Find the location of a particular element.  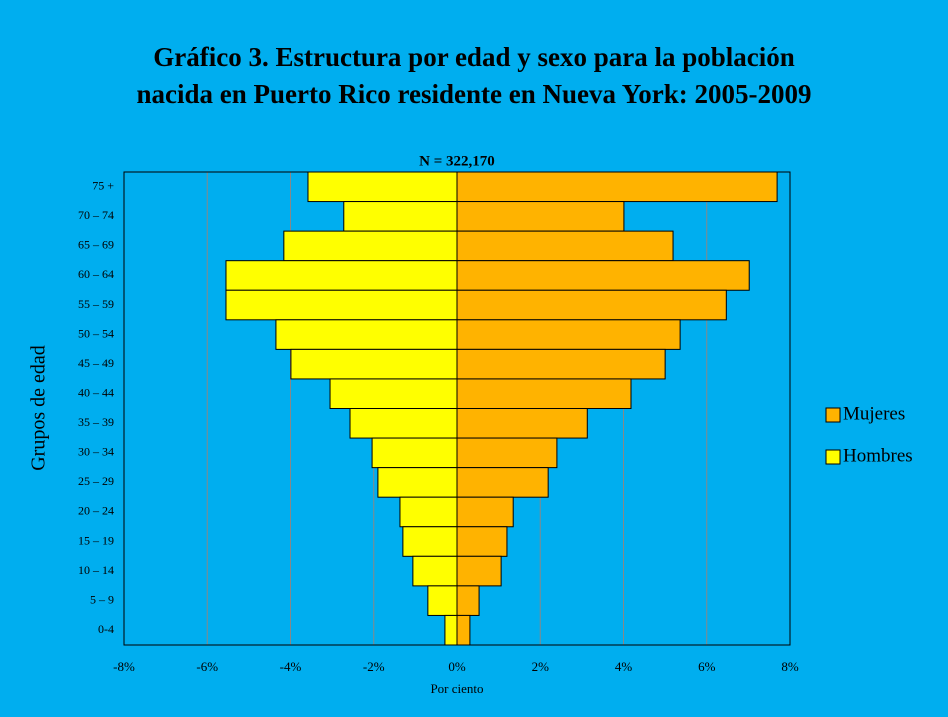

y-tick-label: 65 – 69 is located at coordinates (96, 245).